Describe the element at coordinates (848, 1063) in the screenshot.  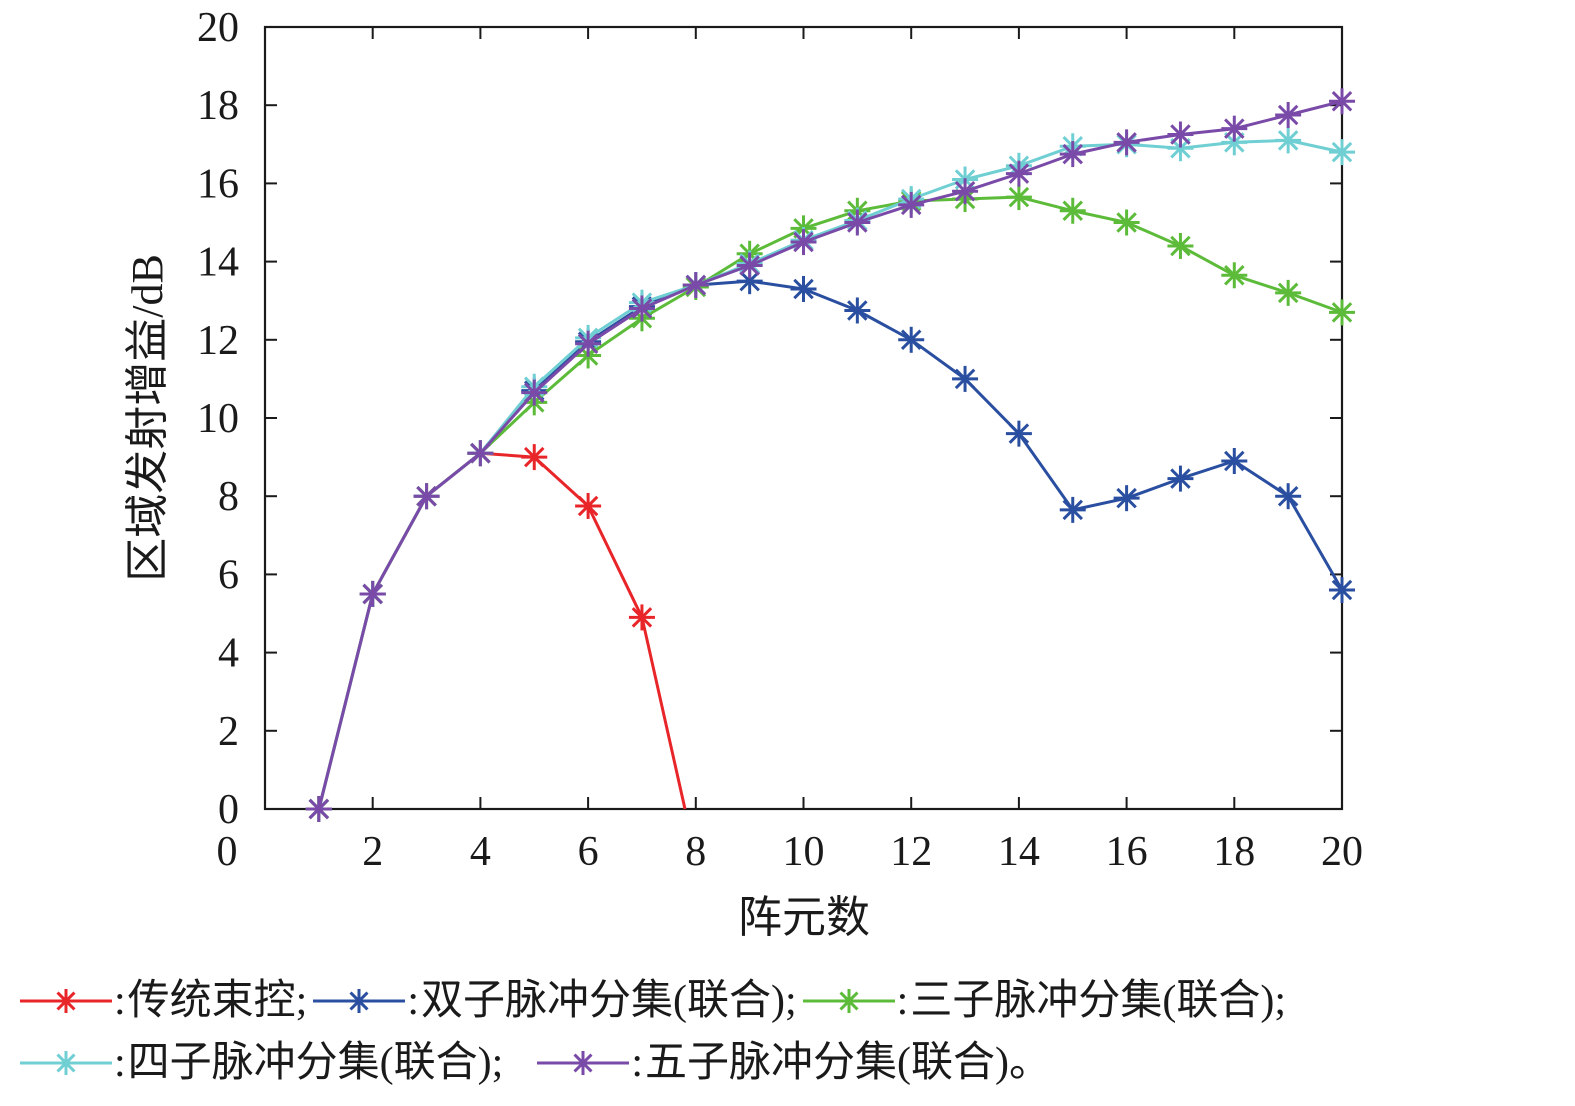
I see `legend-label: 五子脉冲分集(联合)。` at that location.